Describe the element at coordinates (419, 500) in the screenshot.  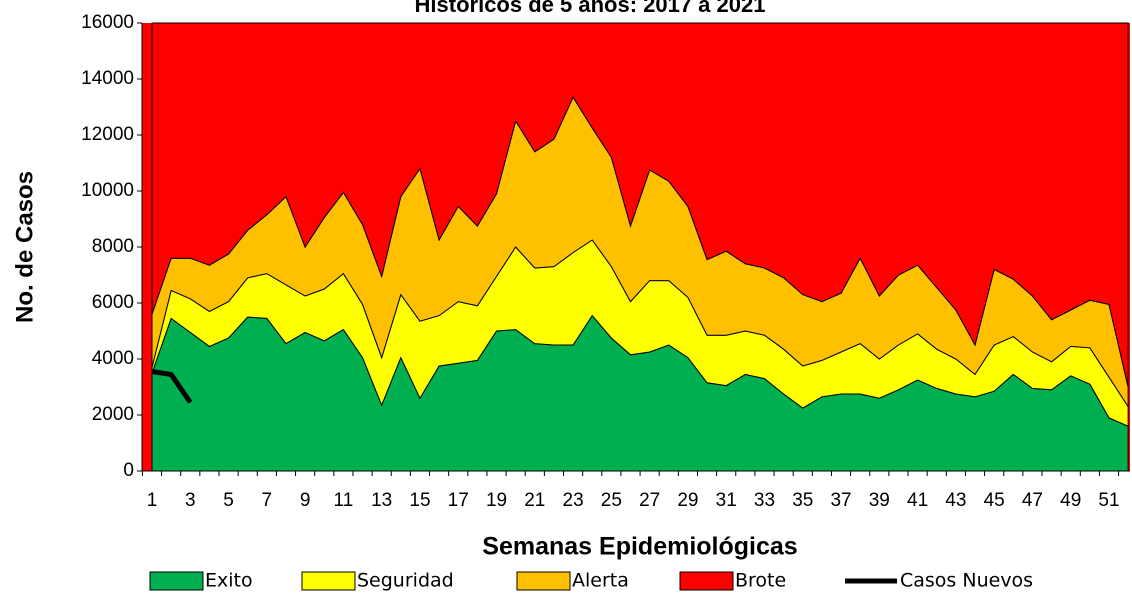
I see `x-tick-label: 15` at that location.